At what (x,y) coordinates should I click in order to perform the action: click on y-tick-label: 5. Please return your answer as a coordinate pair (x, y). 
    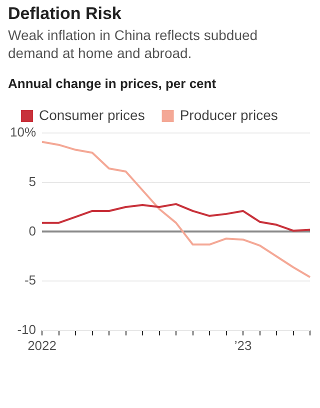
    Looking at the image, I should click on (32, 181).